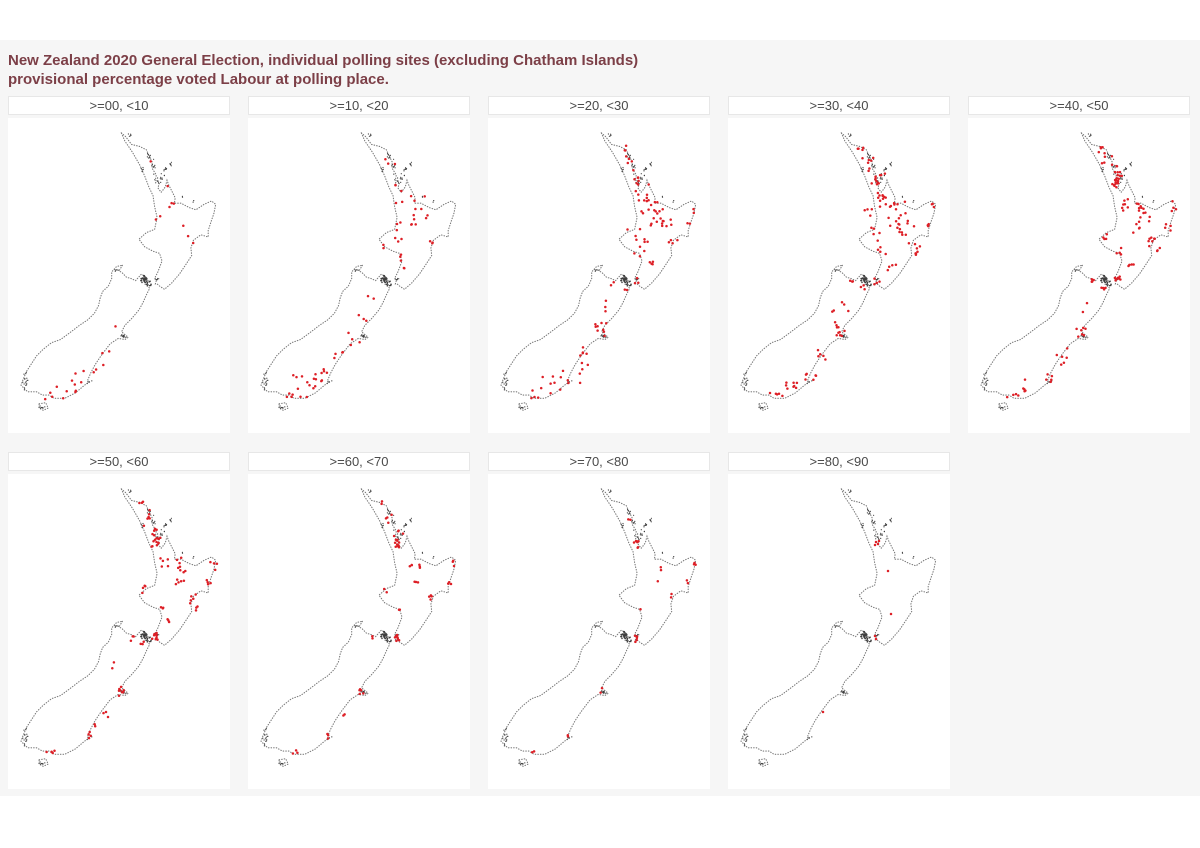 The height and width of the screenshot is (848, 1200). Describe the element at coordinates (839, 461) in the screenshot. I see `facet-header-80-90: >=80, <90` at that location.